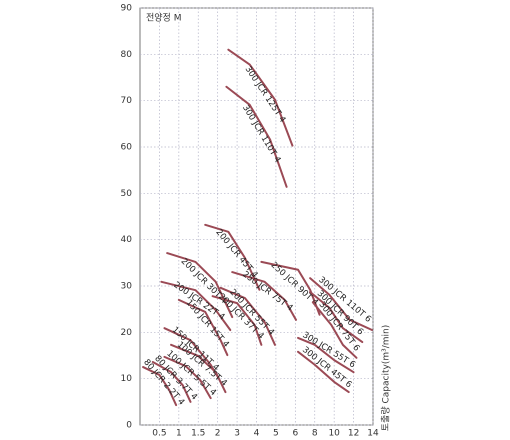 This screenshot has height=440, width=510. I want to click on x-tick-label: 5, so click(276, 434).